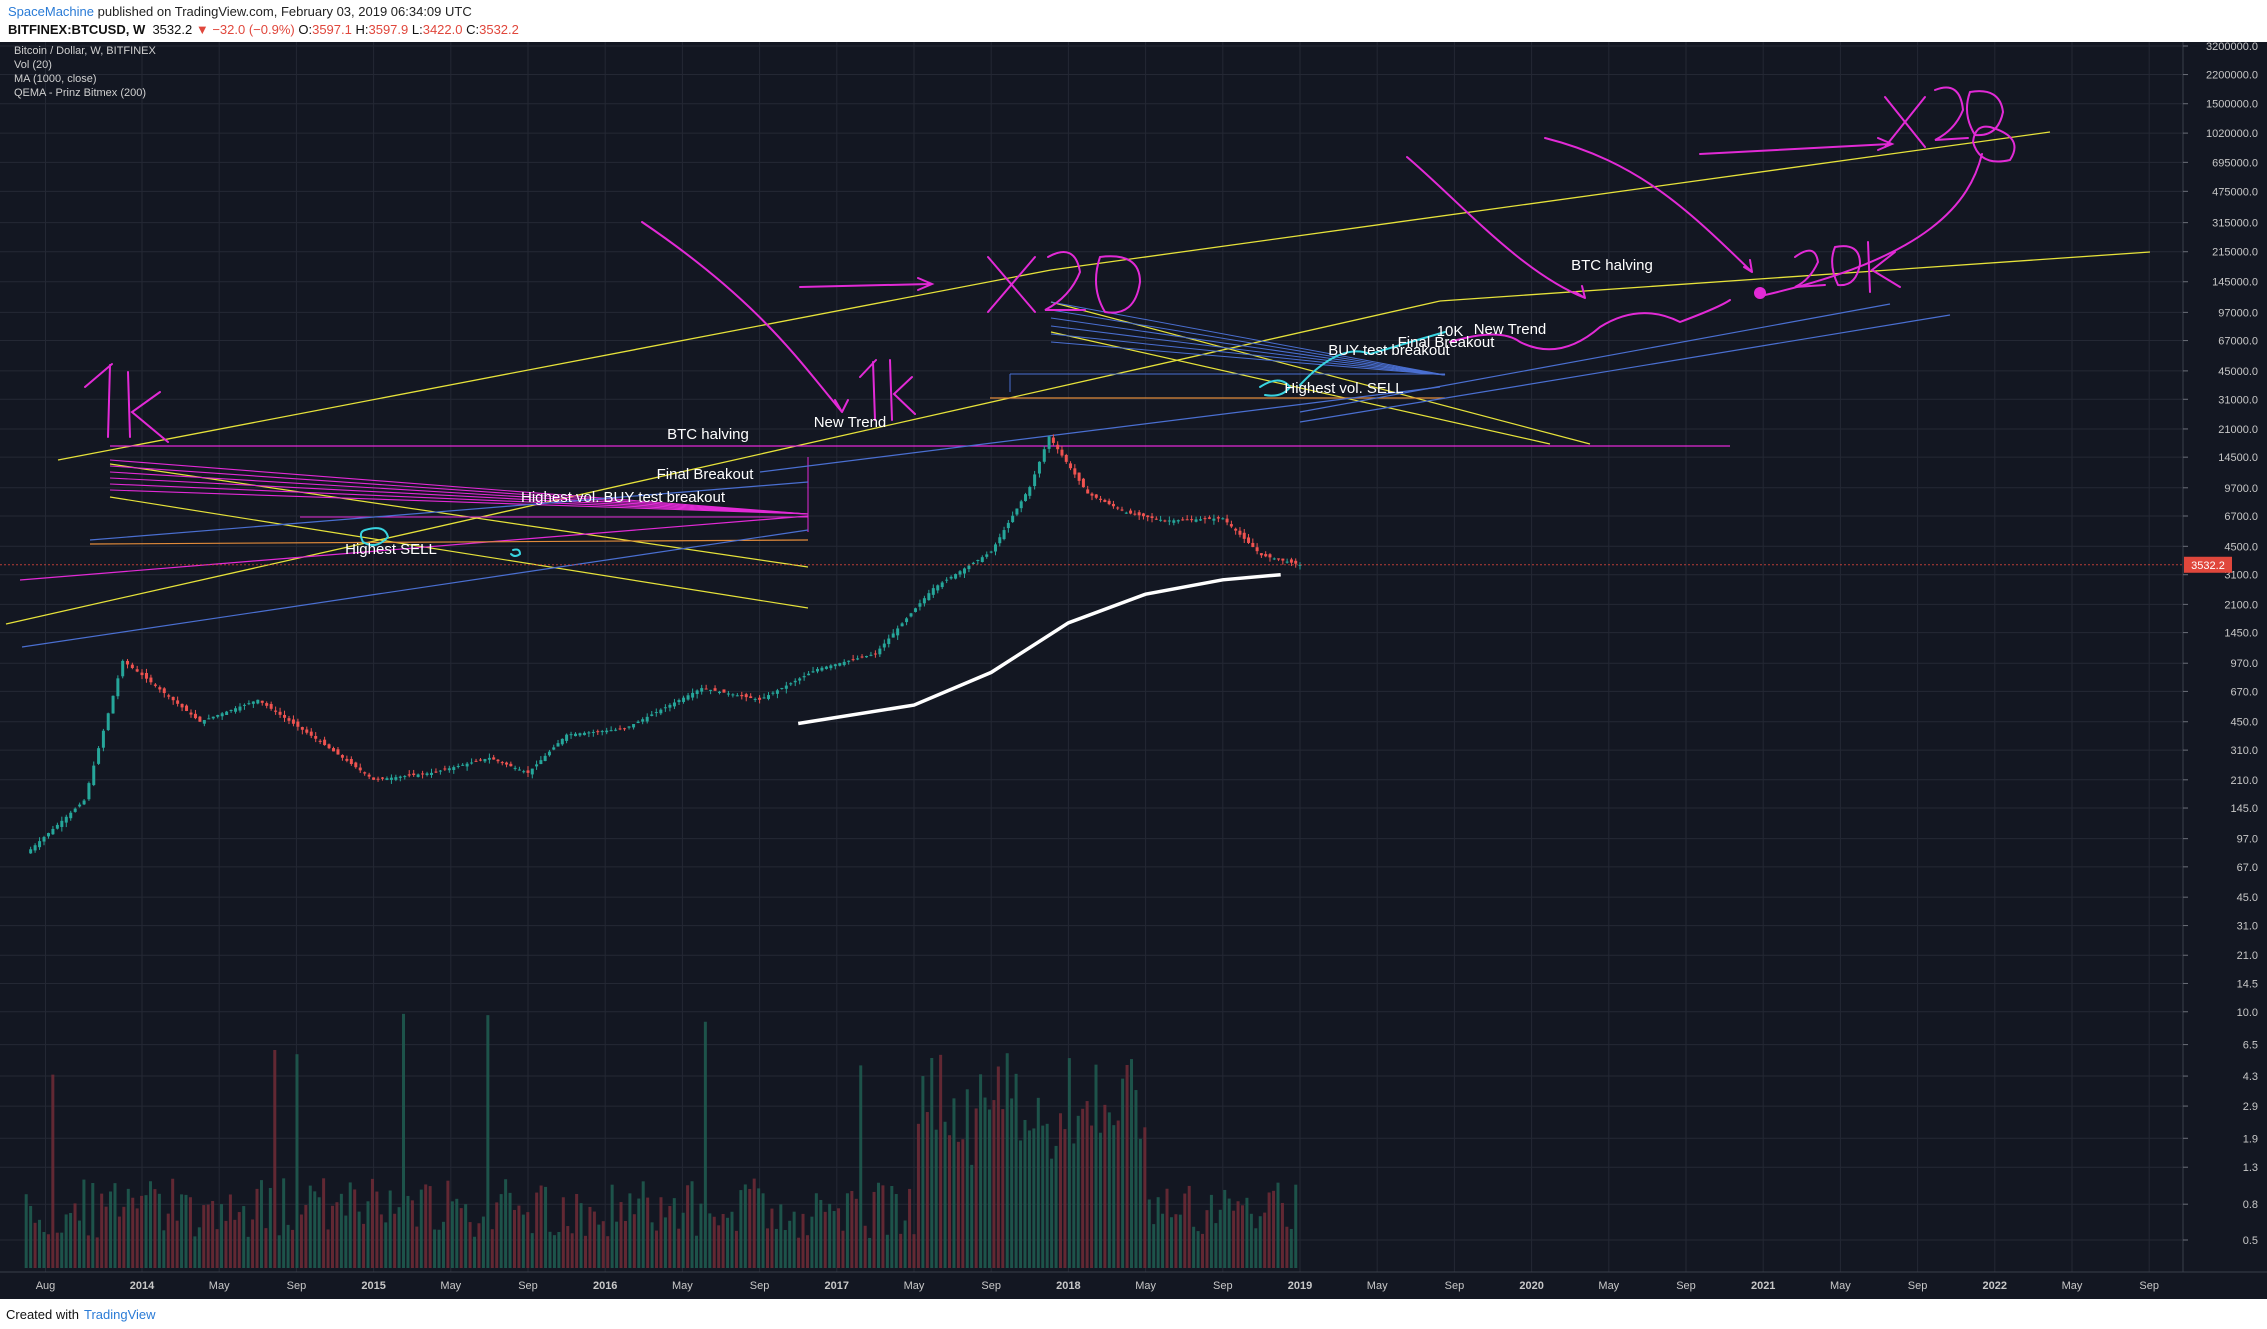  What do you see at coordinates (605, 1286) in the screenshot?
I see `x-tick-label: 2016` at bounding box center [605, 1286].